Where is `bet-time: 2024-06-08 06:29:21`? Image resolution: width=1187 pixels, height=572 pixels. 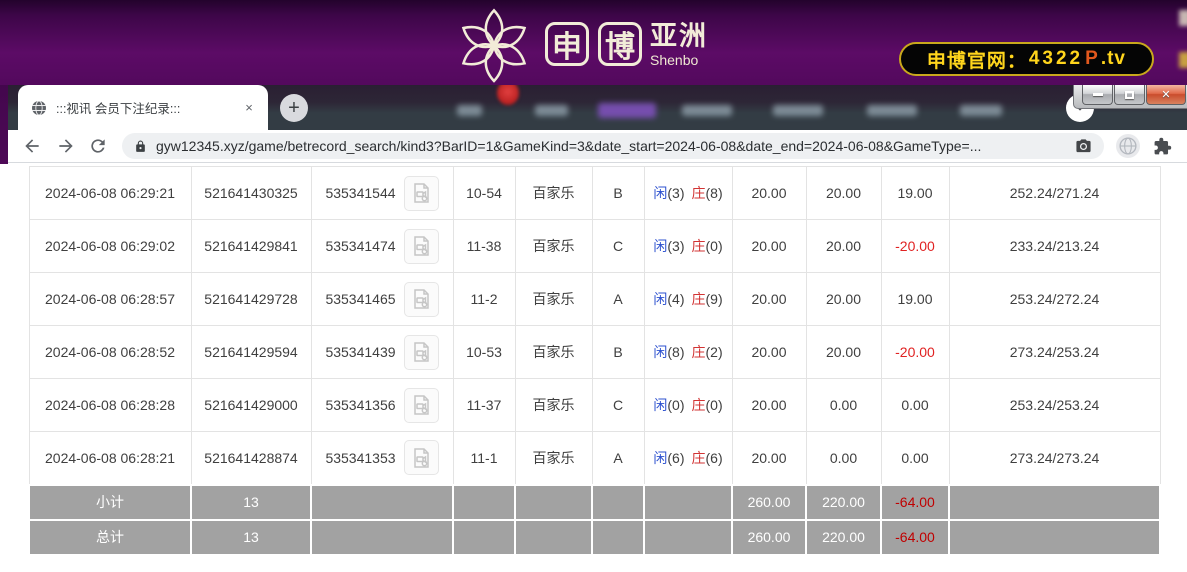 bet-time: 2024-06-08 06:29:21 is located at coordinates (110, 193).